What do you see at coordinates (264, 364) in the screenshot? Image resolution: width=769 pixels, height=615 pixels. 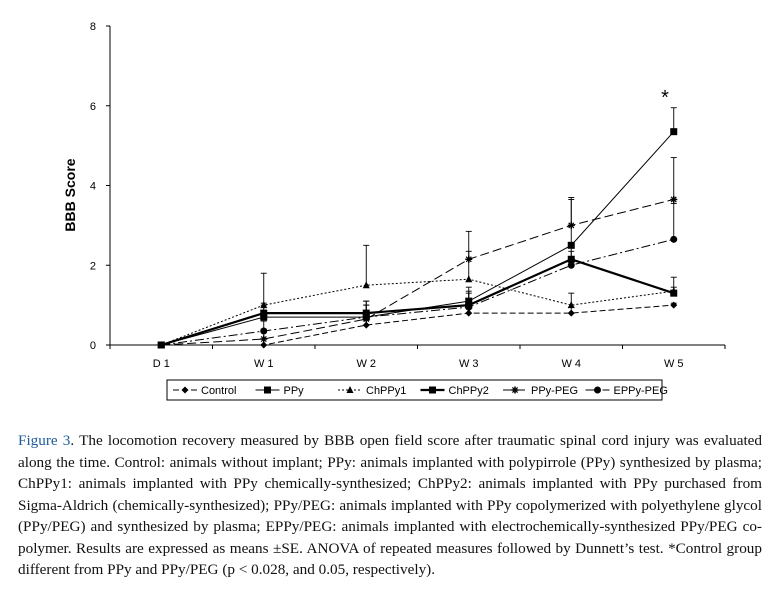 I see `x-tick-label: W 1` at bounding box center [264, 364].